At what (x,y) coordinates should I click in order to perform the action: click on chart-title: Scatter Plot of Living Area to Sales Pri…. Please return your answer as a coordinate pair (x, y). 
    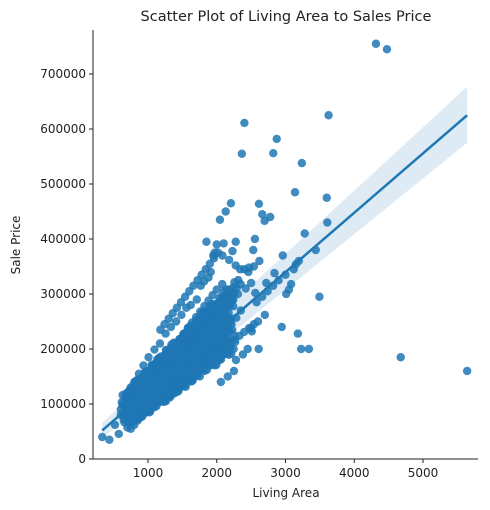
    Looking at the image, I should click on (286, 17).